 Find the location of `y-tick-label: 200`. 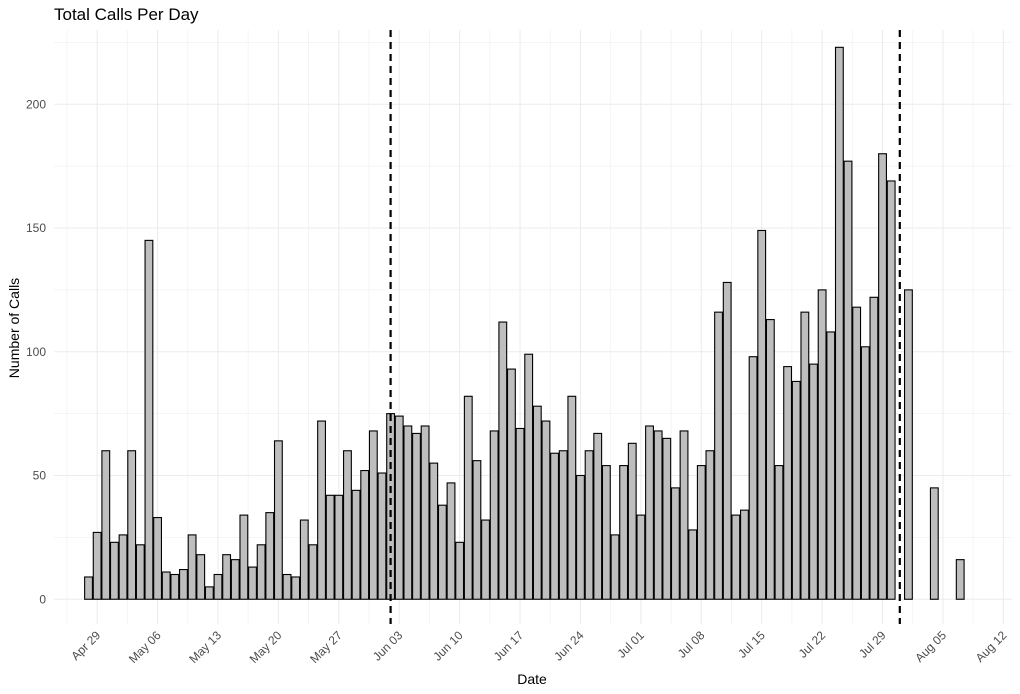

y-tick-label: 200 is located at coordinates (36, 104).